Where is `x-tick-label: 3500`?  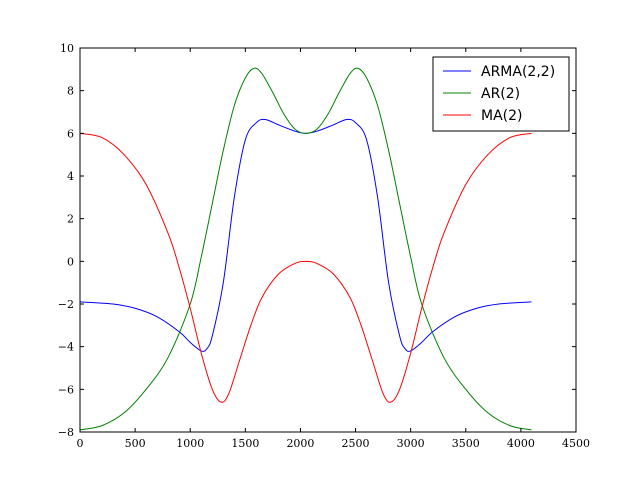 x-tick-label: 3500 is located at coordinates (466, 443).